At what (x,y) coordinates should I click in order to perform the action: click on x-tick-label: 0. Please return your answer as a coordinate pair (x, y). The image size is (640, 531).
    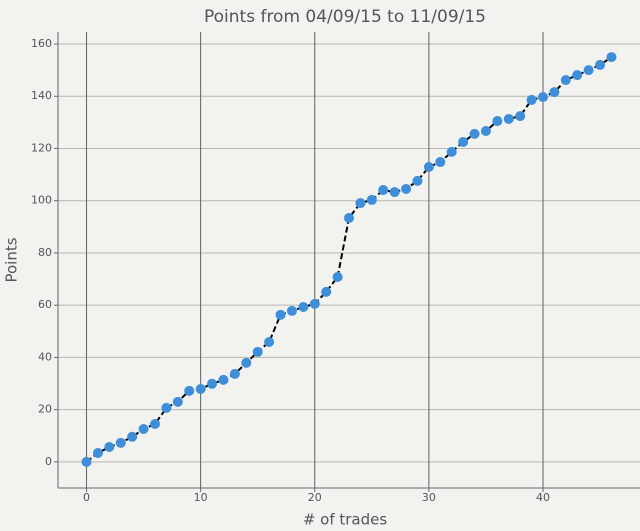
    Looking at the image, I should click on (86, 497).